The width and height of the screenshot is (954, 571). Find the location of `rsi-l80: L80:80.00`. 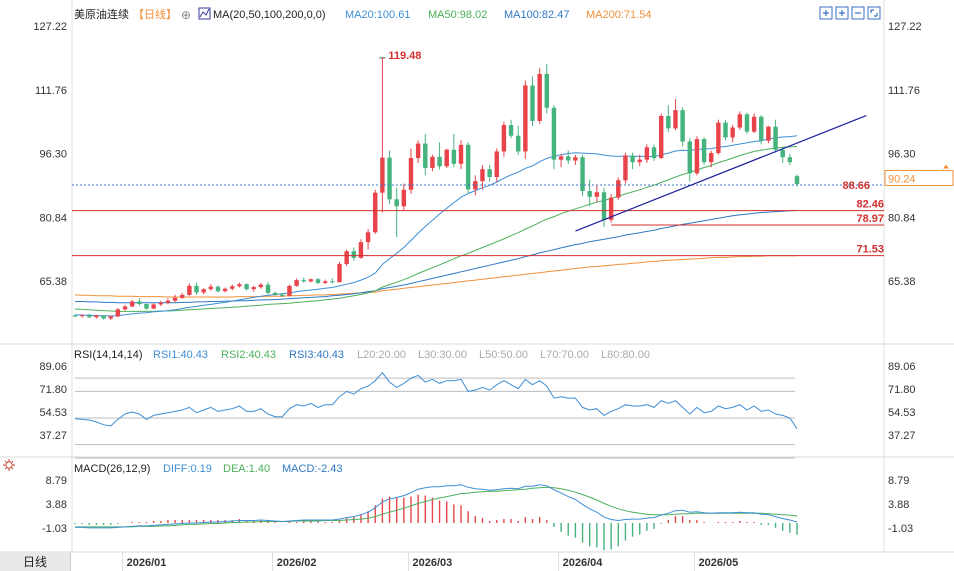

rsi-l80: L80:80.00 is located at coordinates (625, 355).